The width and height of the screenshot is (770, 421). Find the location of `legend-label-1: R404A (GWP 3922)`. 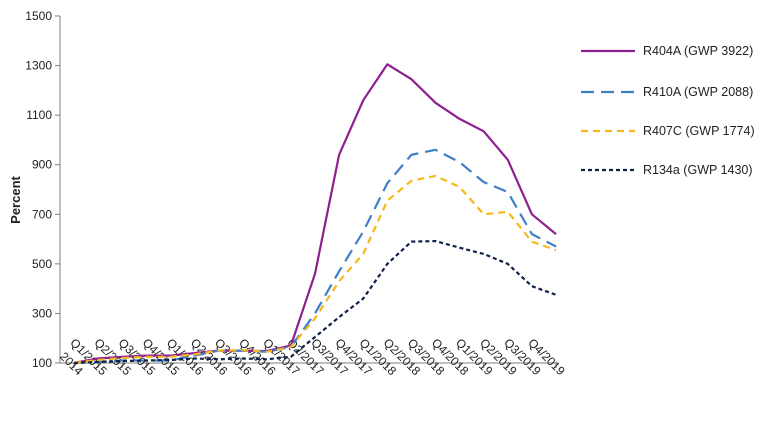

legend-label-1: R404A (GWP 3922) is located at coordinates (698, 51).